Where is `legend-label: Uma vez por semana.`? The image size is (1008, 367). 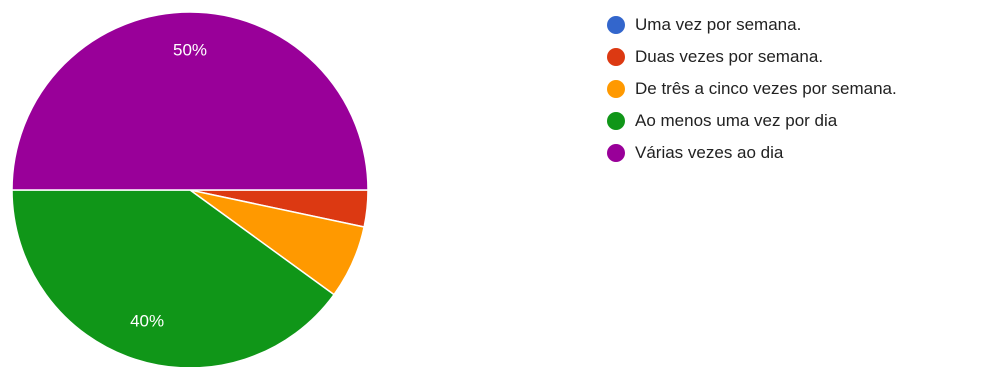
legend-label: Uma vez por semana. is located at coordinates (718, 24).